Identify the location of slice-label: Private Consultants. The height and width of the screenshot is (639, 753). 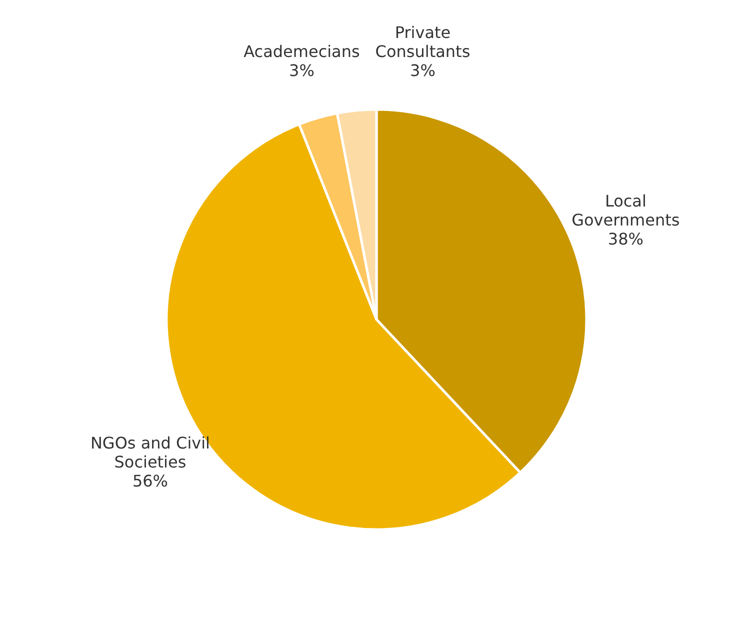
(422, 42).